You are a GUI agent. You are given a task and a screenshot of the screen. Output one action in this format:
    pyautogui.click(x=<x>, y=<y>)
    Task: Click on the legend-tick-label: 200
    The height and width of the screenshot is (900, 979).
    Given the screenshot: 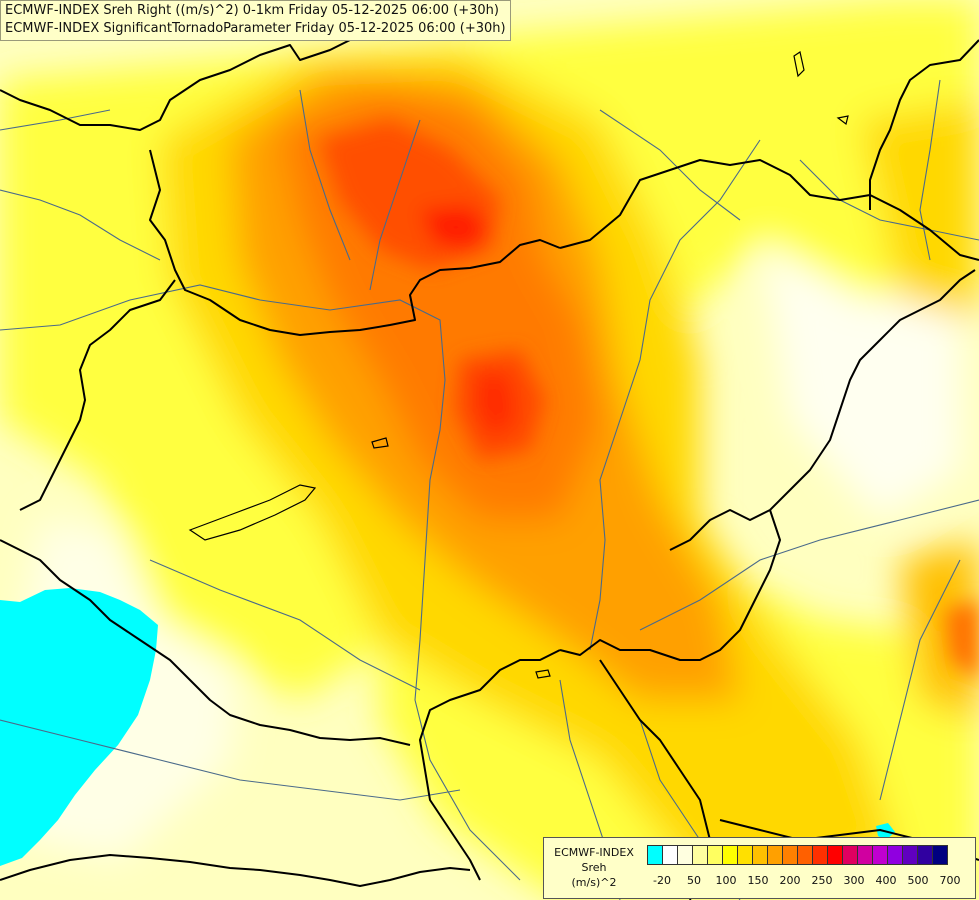 What is the action you would take?
    pyautogui.click(x=790, y=880)
    